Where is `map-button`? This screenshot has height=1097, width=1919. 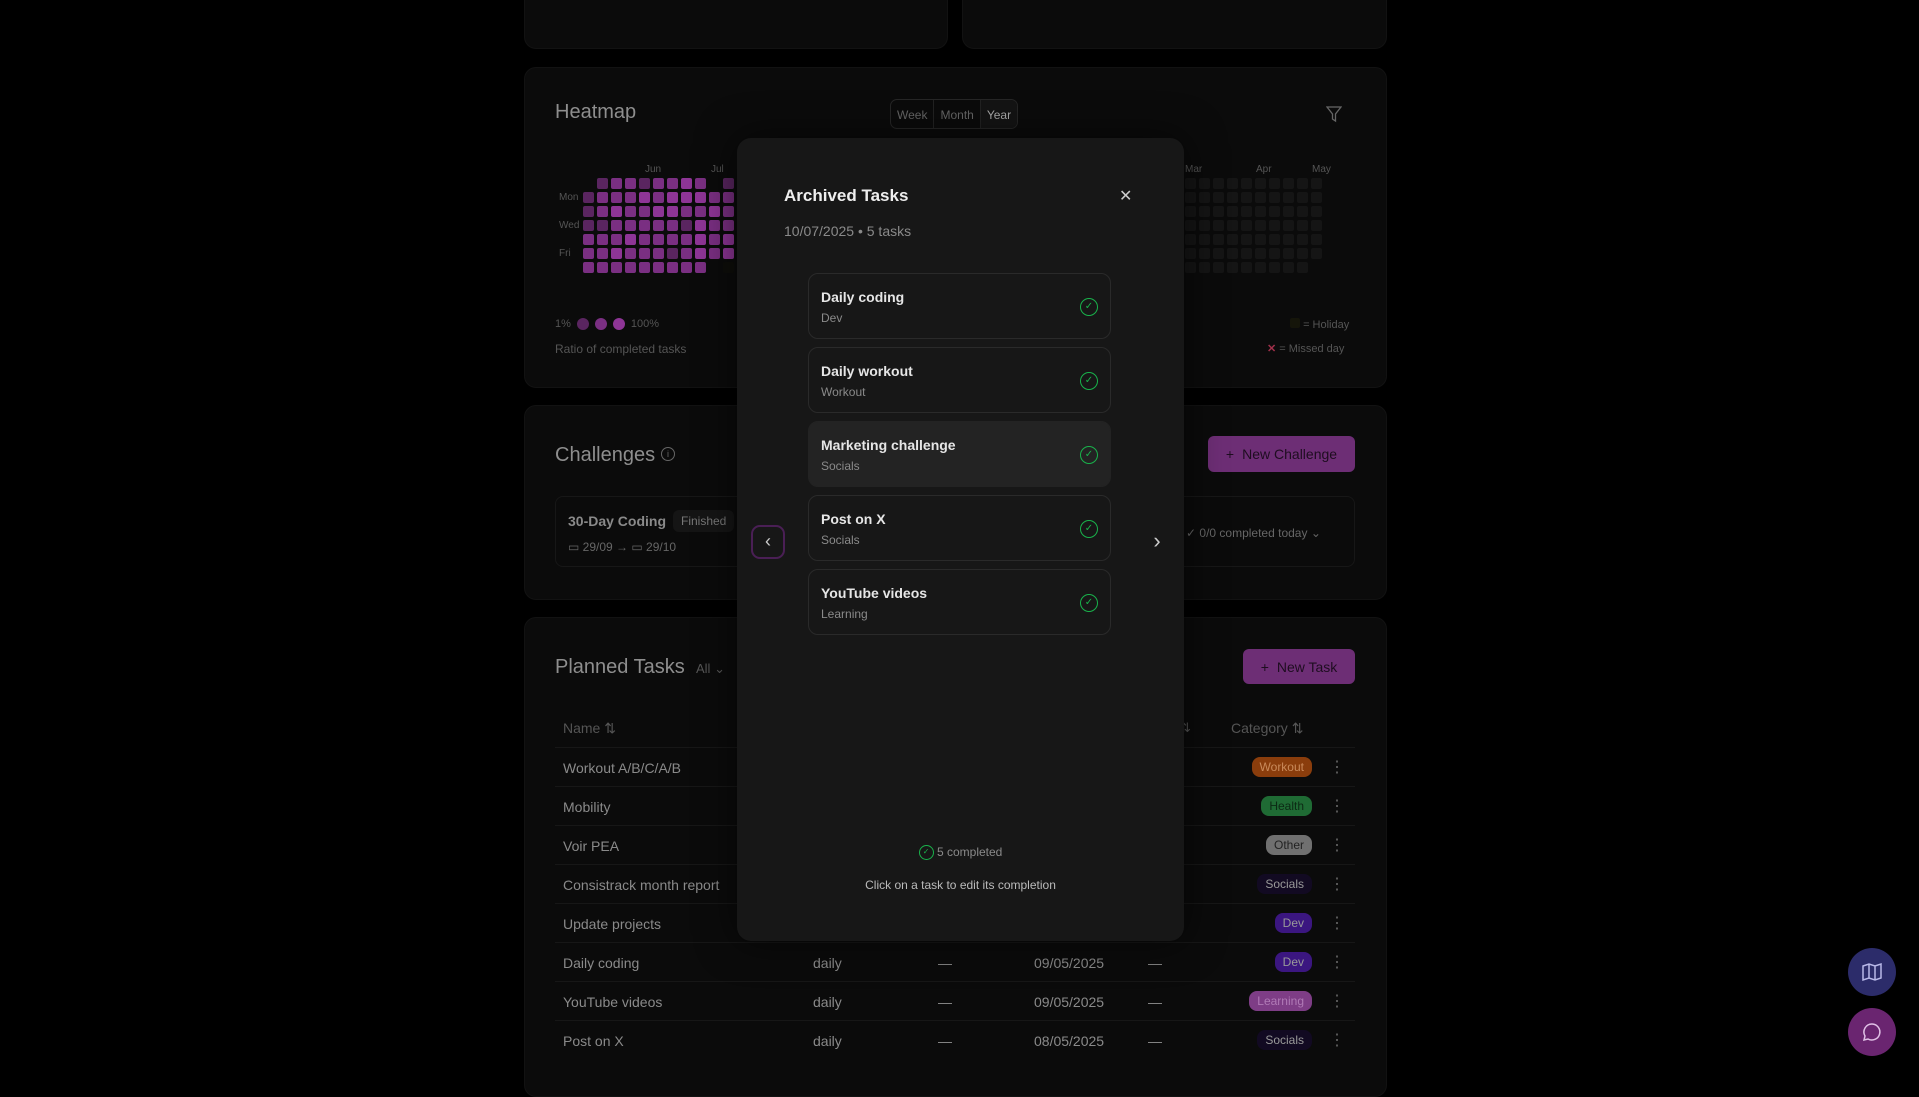 map-button is located at coordinates (1872, 972).